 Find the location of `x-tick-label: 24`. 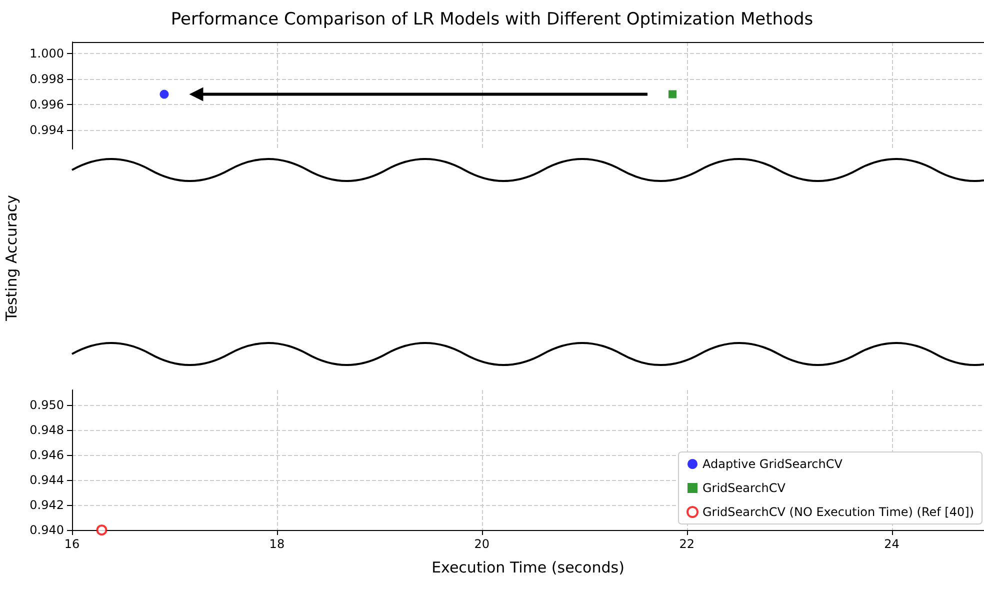

x-tick-label: 24 is located at coordinates (892, 544).